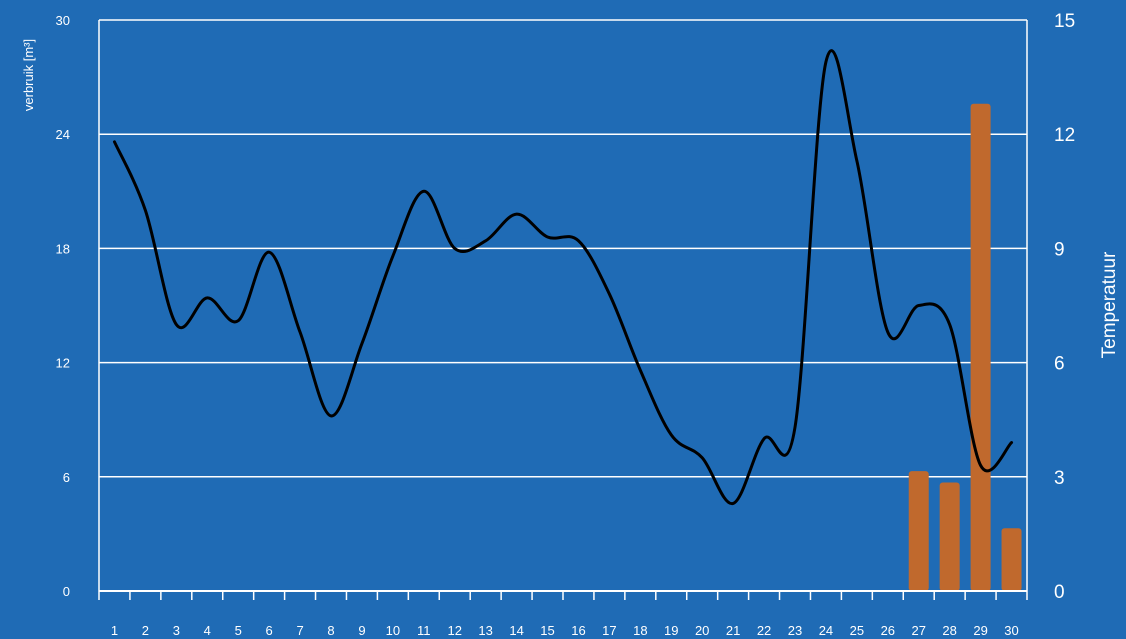 Image resolution: width=1126 pixels, height=639 pixels. I want to click on x-tick-label: 12, so click(454, 630).